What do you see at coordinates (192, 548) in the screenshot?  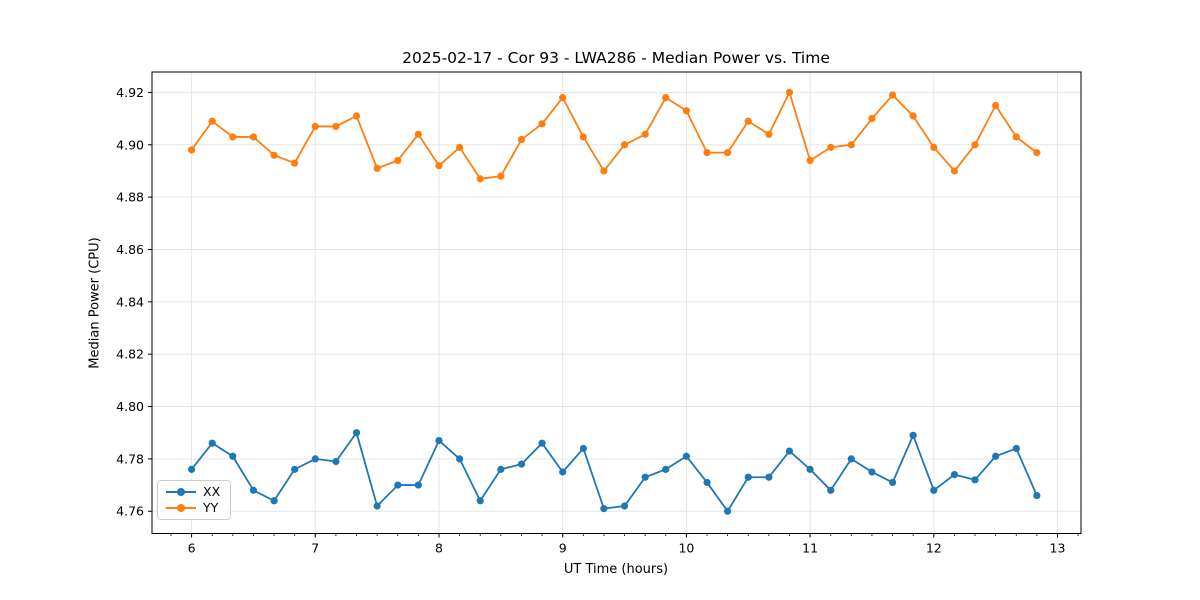 I see `svg-text: 6` at bounding box center [192, 548].